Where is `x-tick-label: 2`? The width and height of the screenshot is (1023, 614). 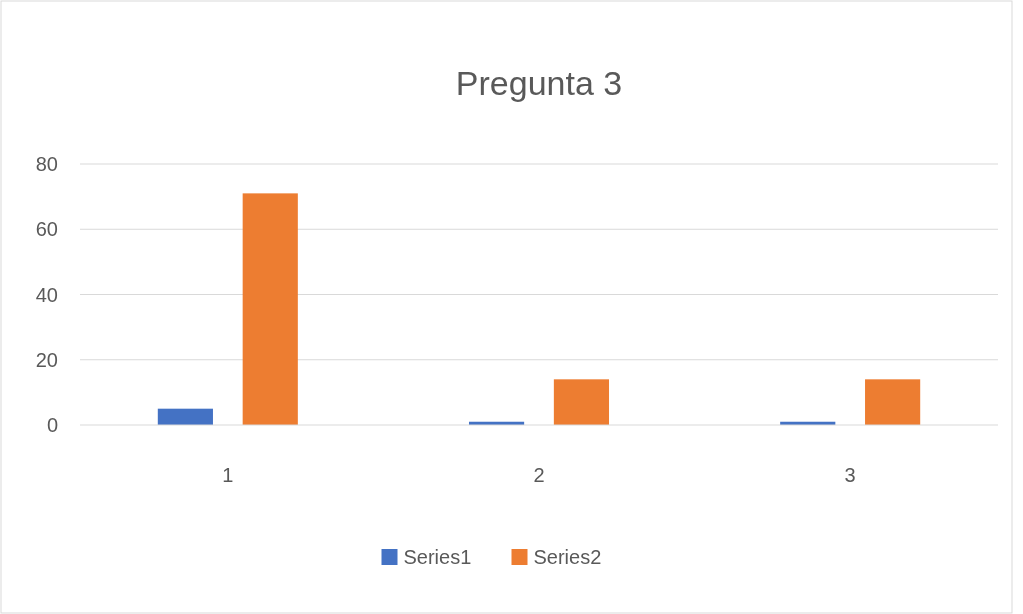
x-tick-label: 2 is located at coordinates (539, 475).